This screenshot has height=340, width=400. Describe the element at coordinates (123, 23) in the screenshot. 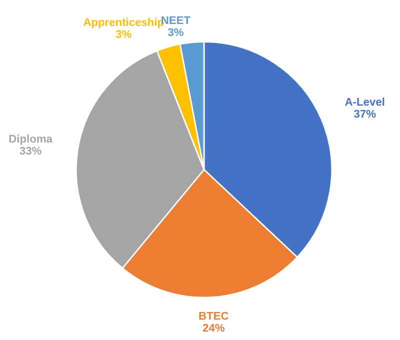

I see `slice-label: Apprenticeship` at that location.